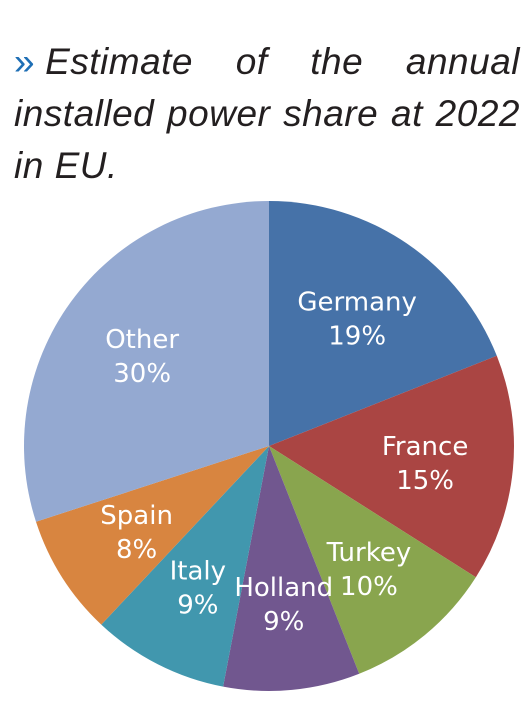 The image size is (527, 722). I want to click on slice-germany, so click(383, 323).